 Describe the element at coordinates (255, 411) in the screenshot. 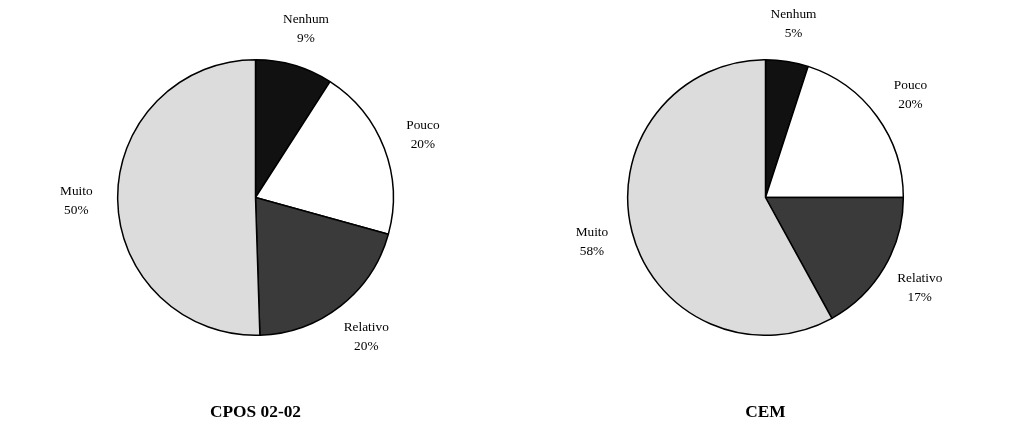

I see `text: CPOS 02-02` at that location.